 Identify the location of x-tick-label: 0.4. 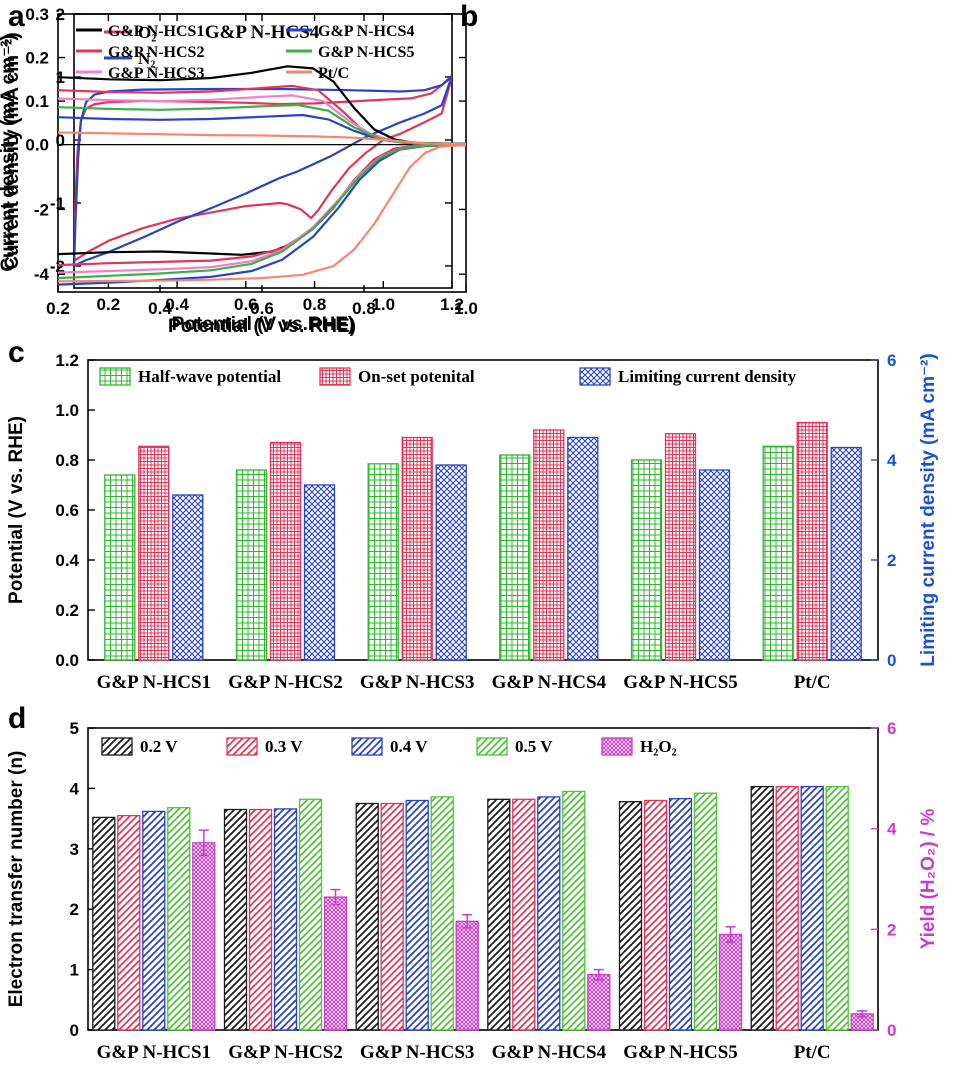
(160, 308).